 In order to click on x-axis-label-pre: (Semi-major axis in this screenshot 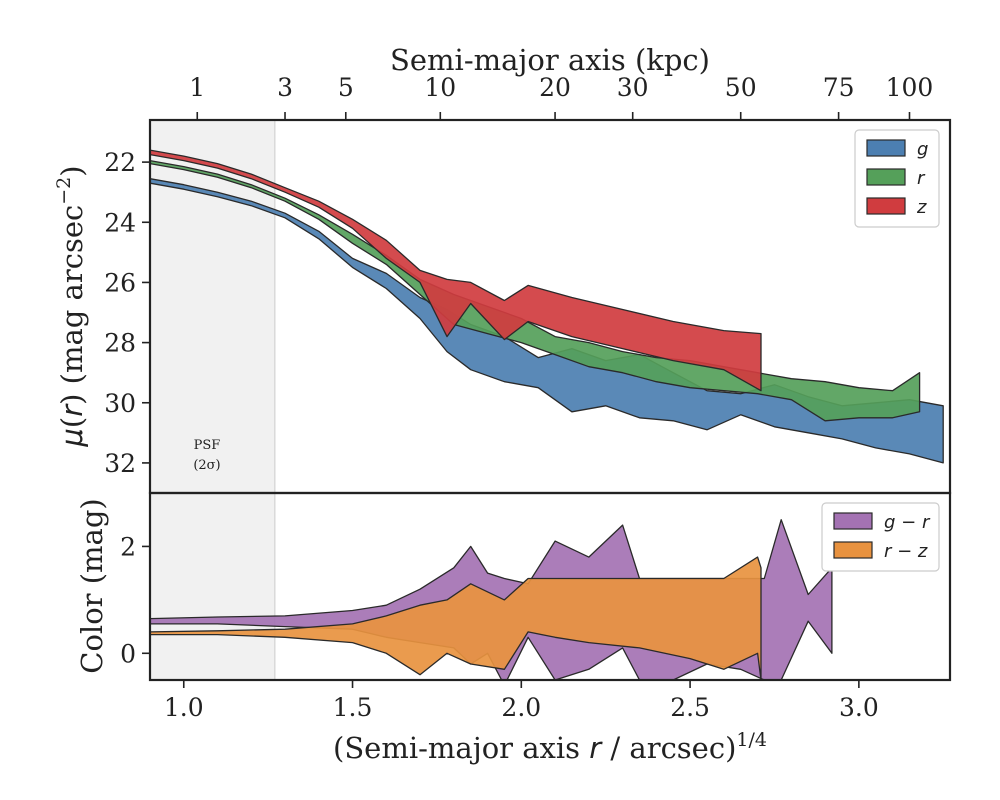, I will do `click(461, 748)`.